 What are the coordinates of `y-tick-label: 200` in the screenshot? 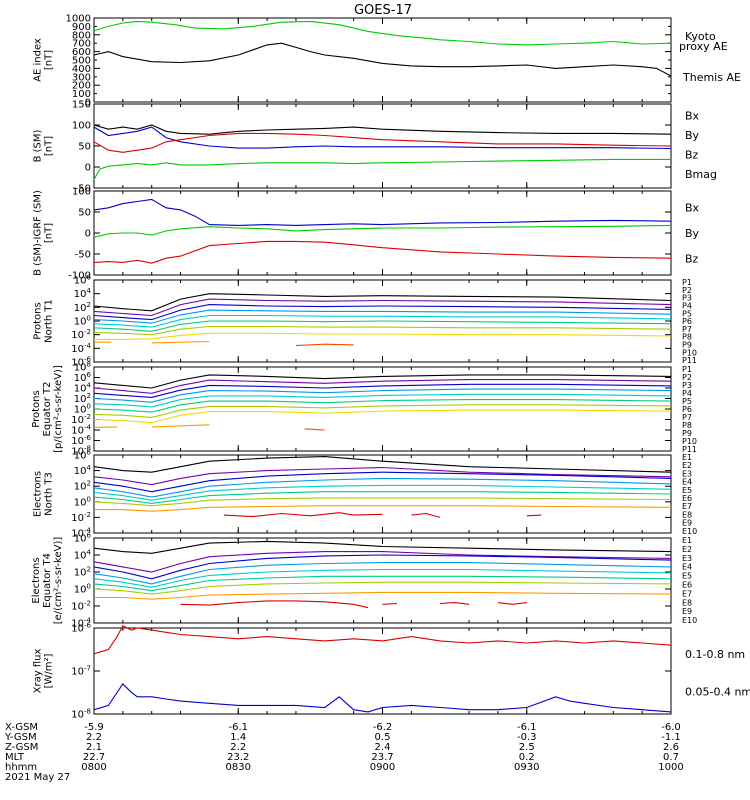 It's located at (81, 86).